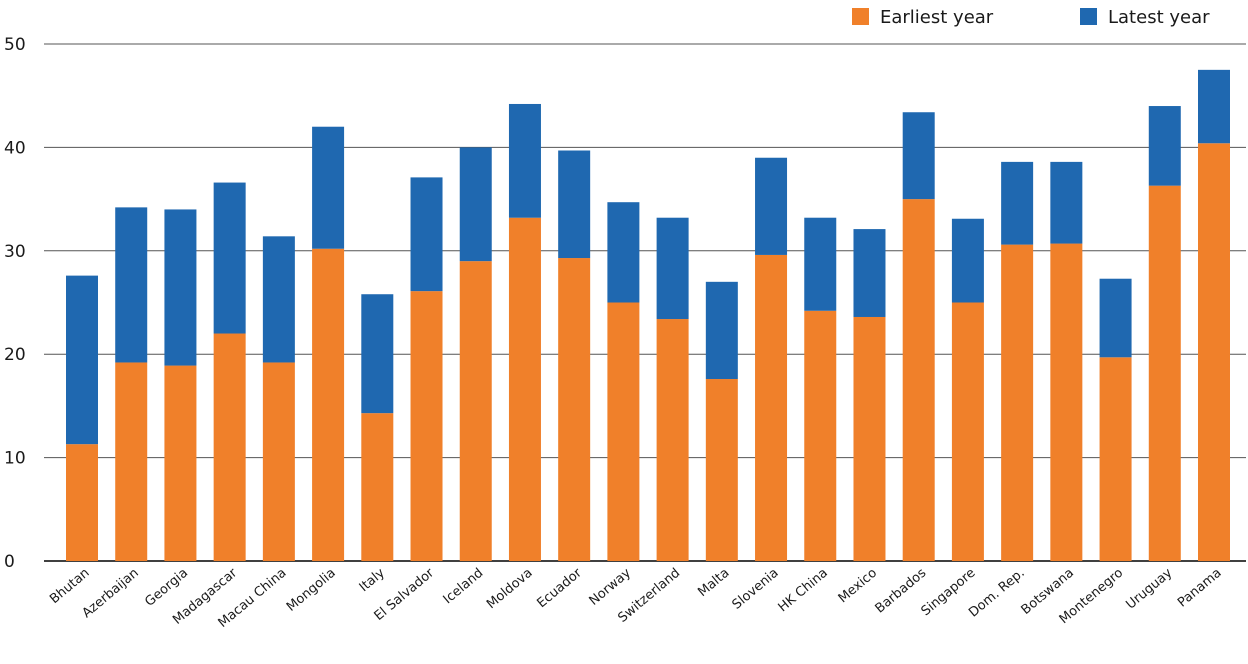 The width and height of the screenshot is (1248, 664). I want to click on legend-swatch-latest, so click(1088, 16).